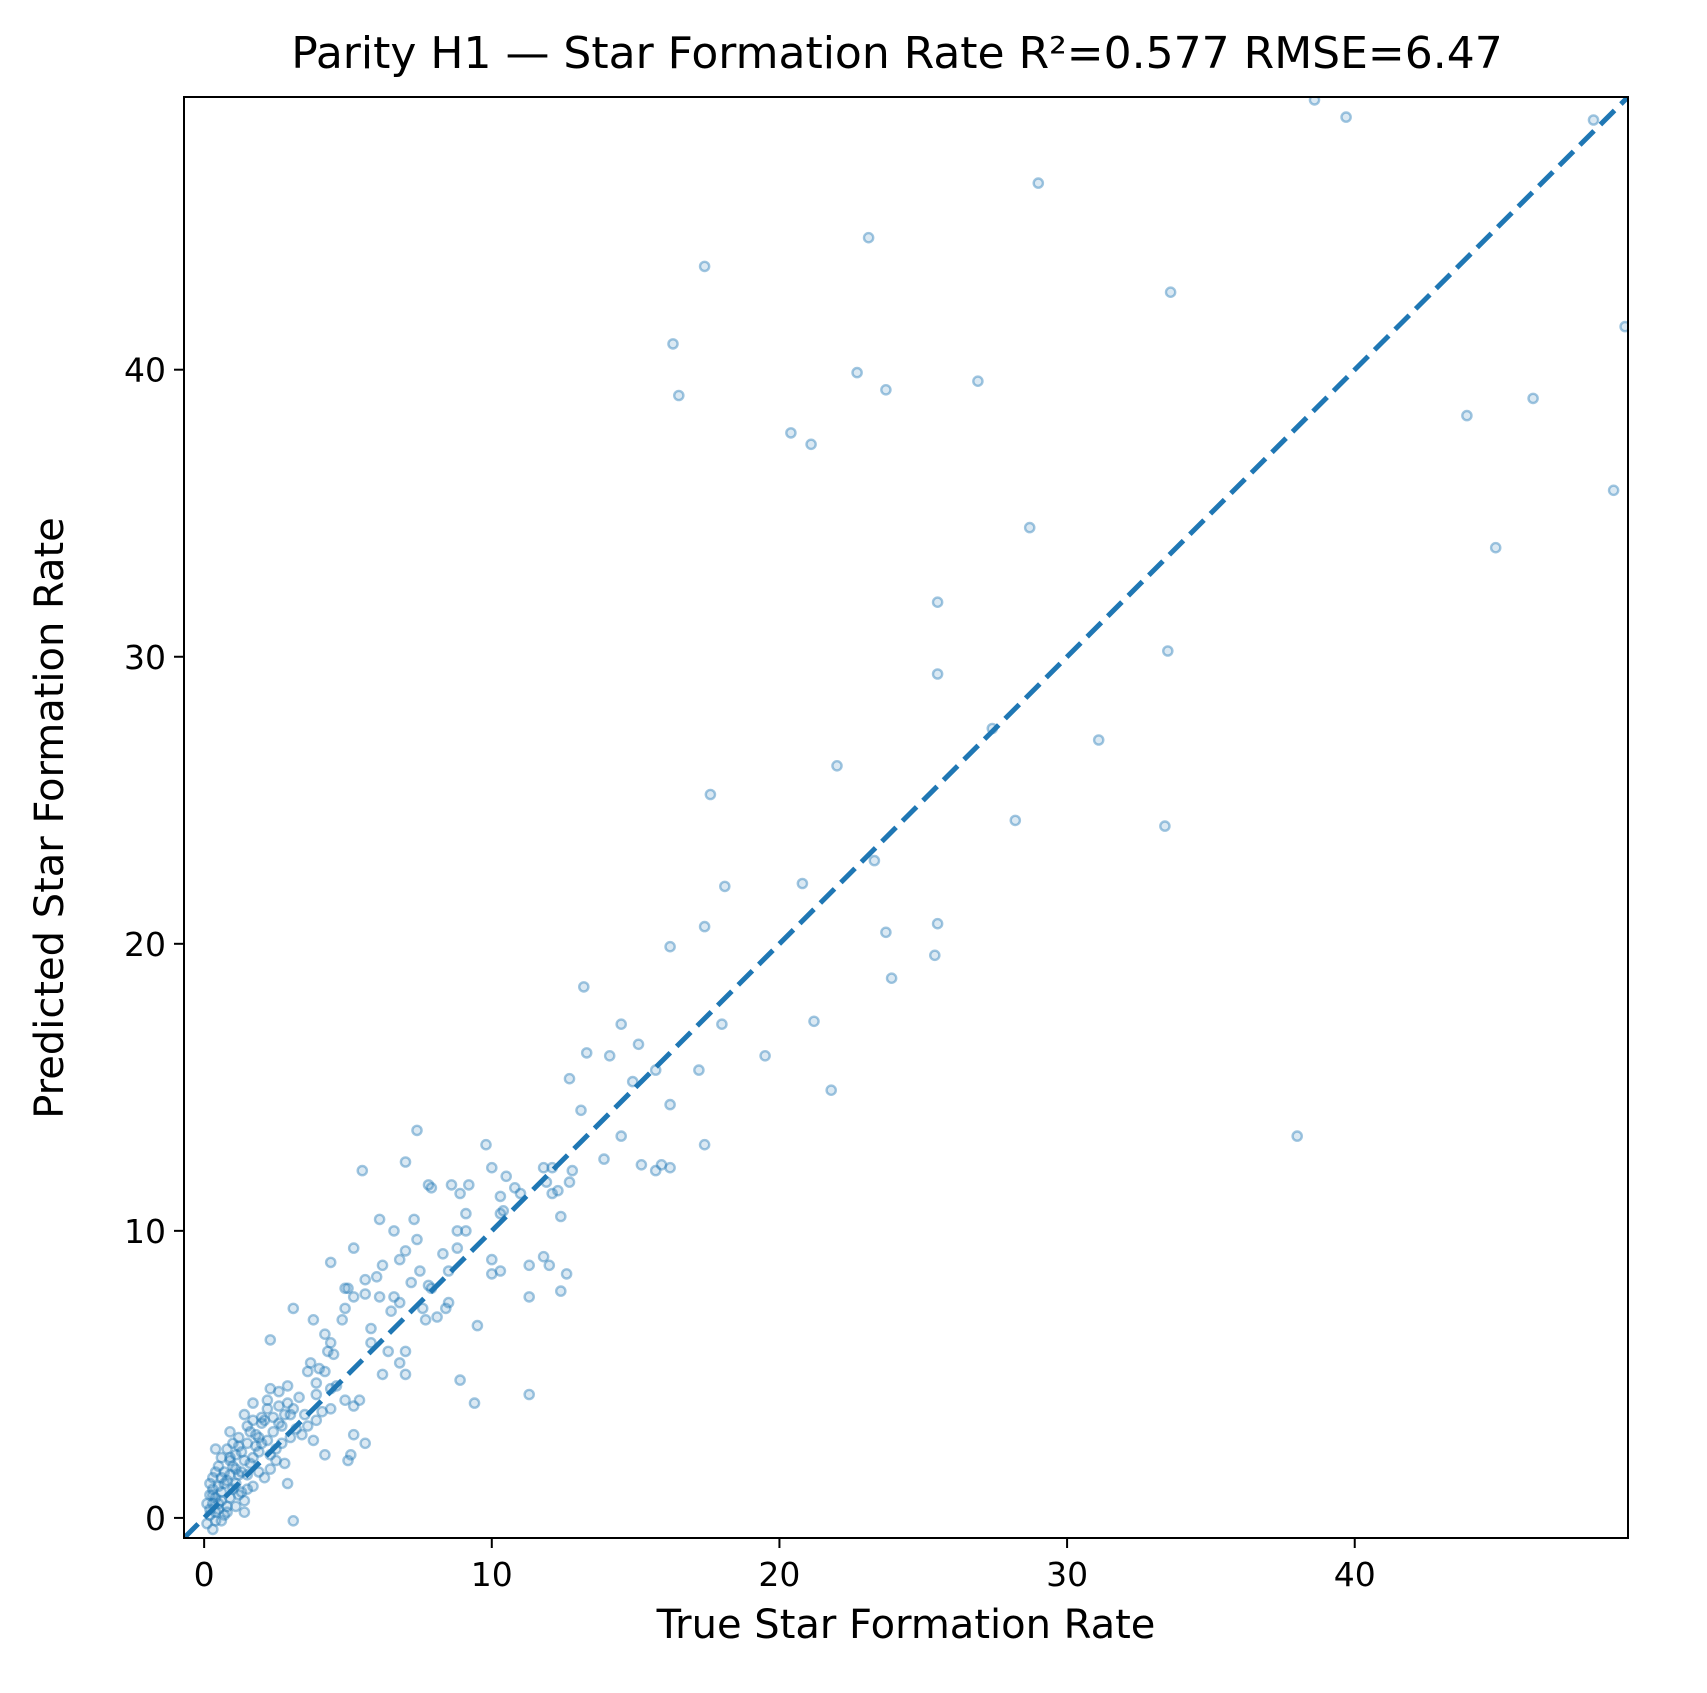 This screenshot has width=1707, height=1693. Describe the element at coordinates (1355, 1574) in the screenshot. I see `x-tick-label: 40` at that location.